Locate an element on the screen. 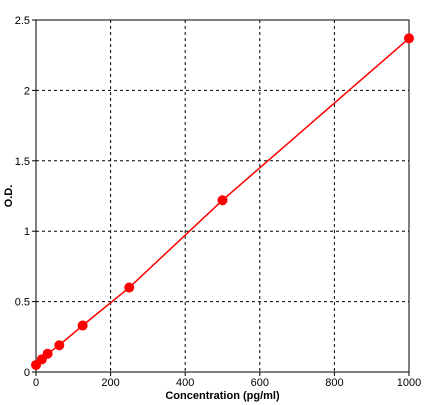  y-tick-label: 2 is located at coordinates (27, 91).